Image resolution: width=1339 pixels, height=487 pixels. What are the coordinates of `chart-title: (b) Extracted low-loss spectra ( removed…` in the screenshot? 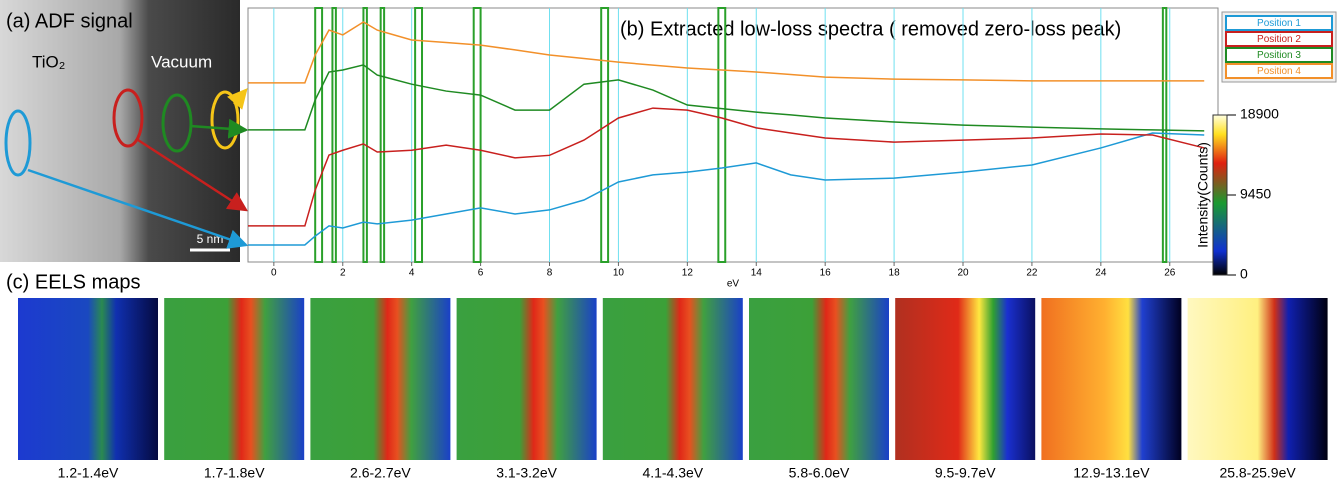 It's located at (870, 29).